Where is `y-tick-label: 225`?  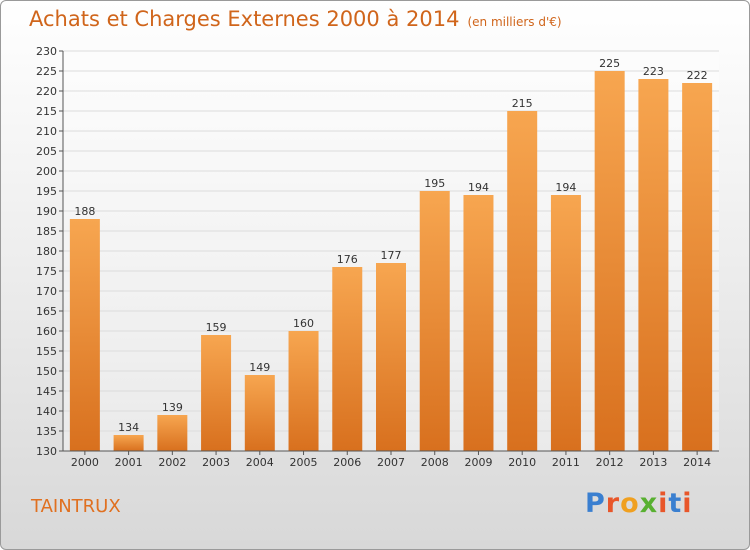
y-tick-label: 225 is located at coordinates (46, 71).